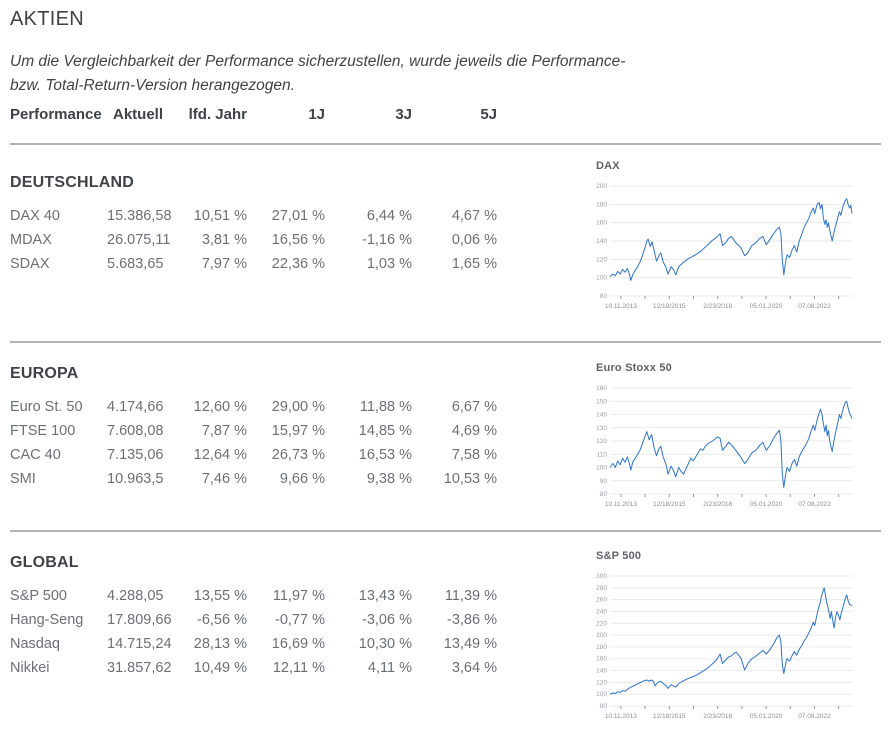  Describe the element at coordinates (608, 166) in the screenshot. I see `chart-title-dax: DAX` at that location.